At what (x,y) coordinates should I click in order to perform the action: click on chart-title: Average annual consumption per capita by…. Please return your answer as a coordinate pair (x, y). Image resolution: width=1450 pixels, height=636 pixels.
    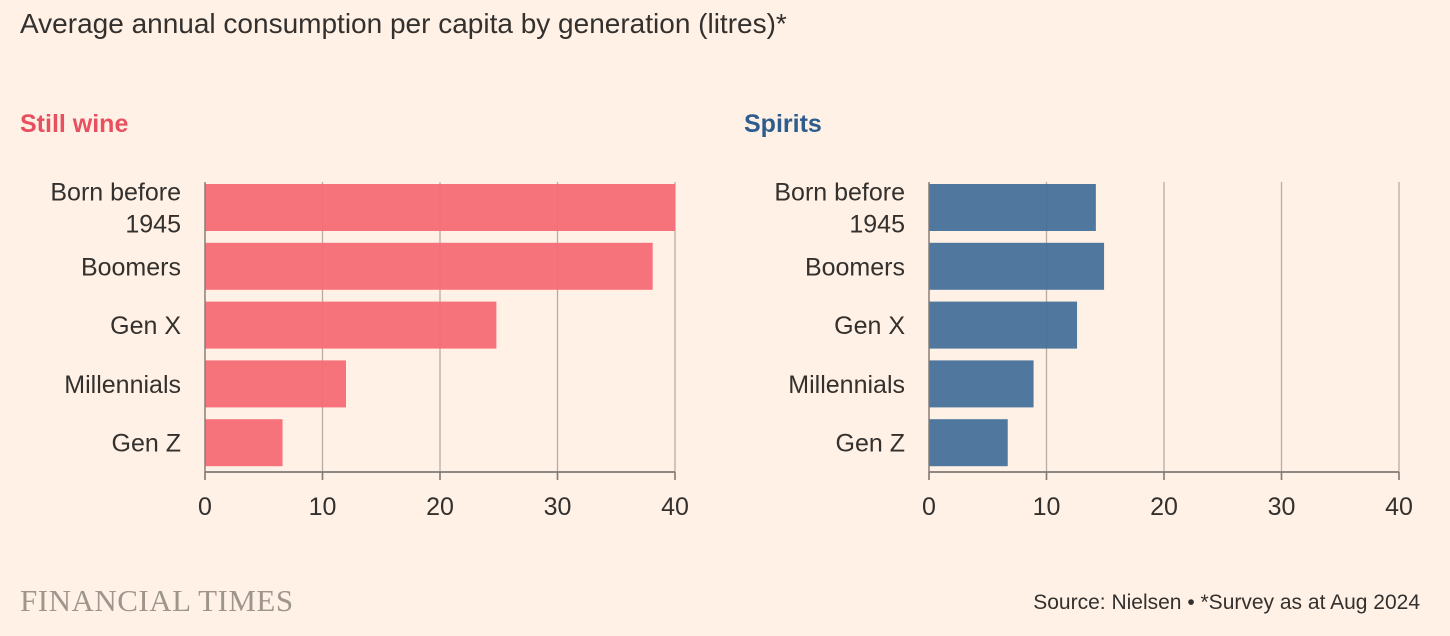
    Looking at the image, I should click on (403, 23).